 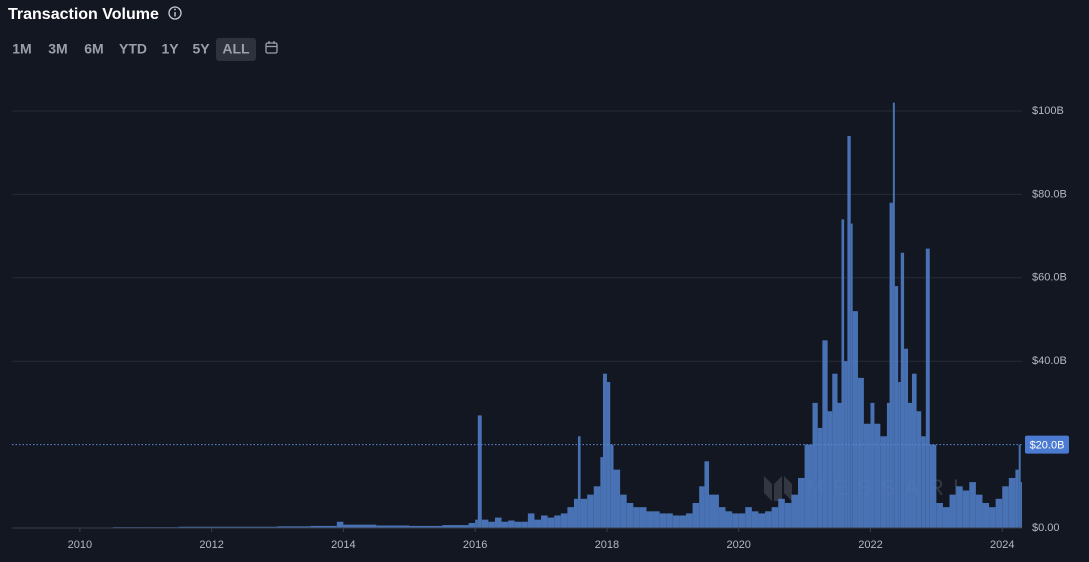 I want to click on x-tick-label: 2024, so click(x=1002, y=545).